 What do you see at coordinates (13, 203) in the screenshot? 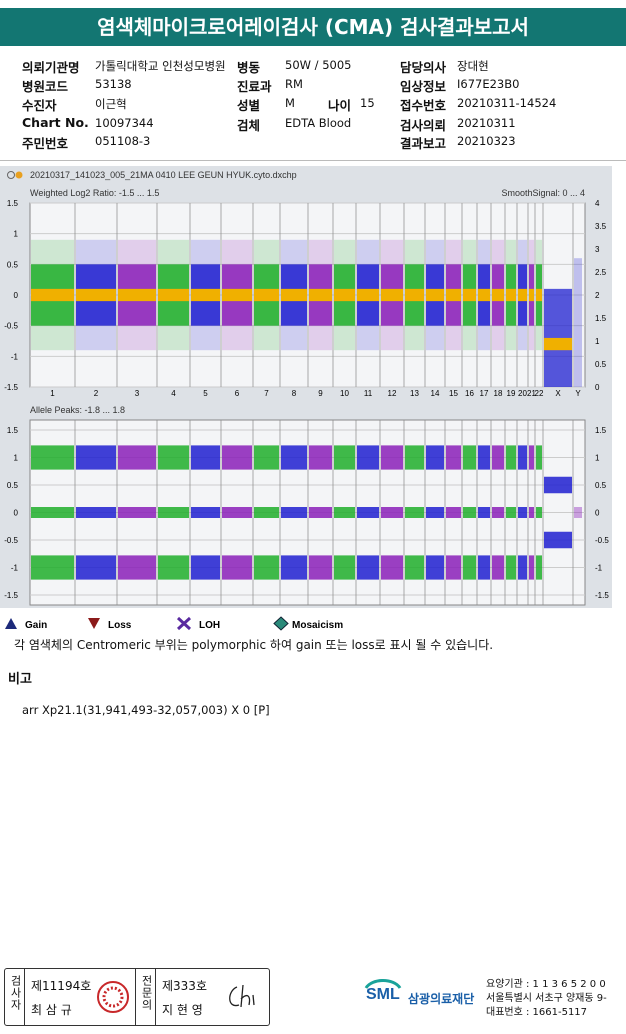
I see `y-tick-label: 1.5` at bounding box center [13, 203].